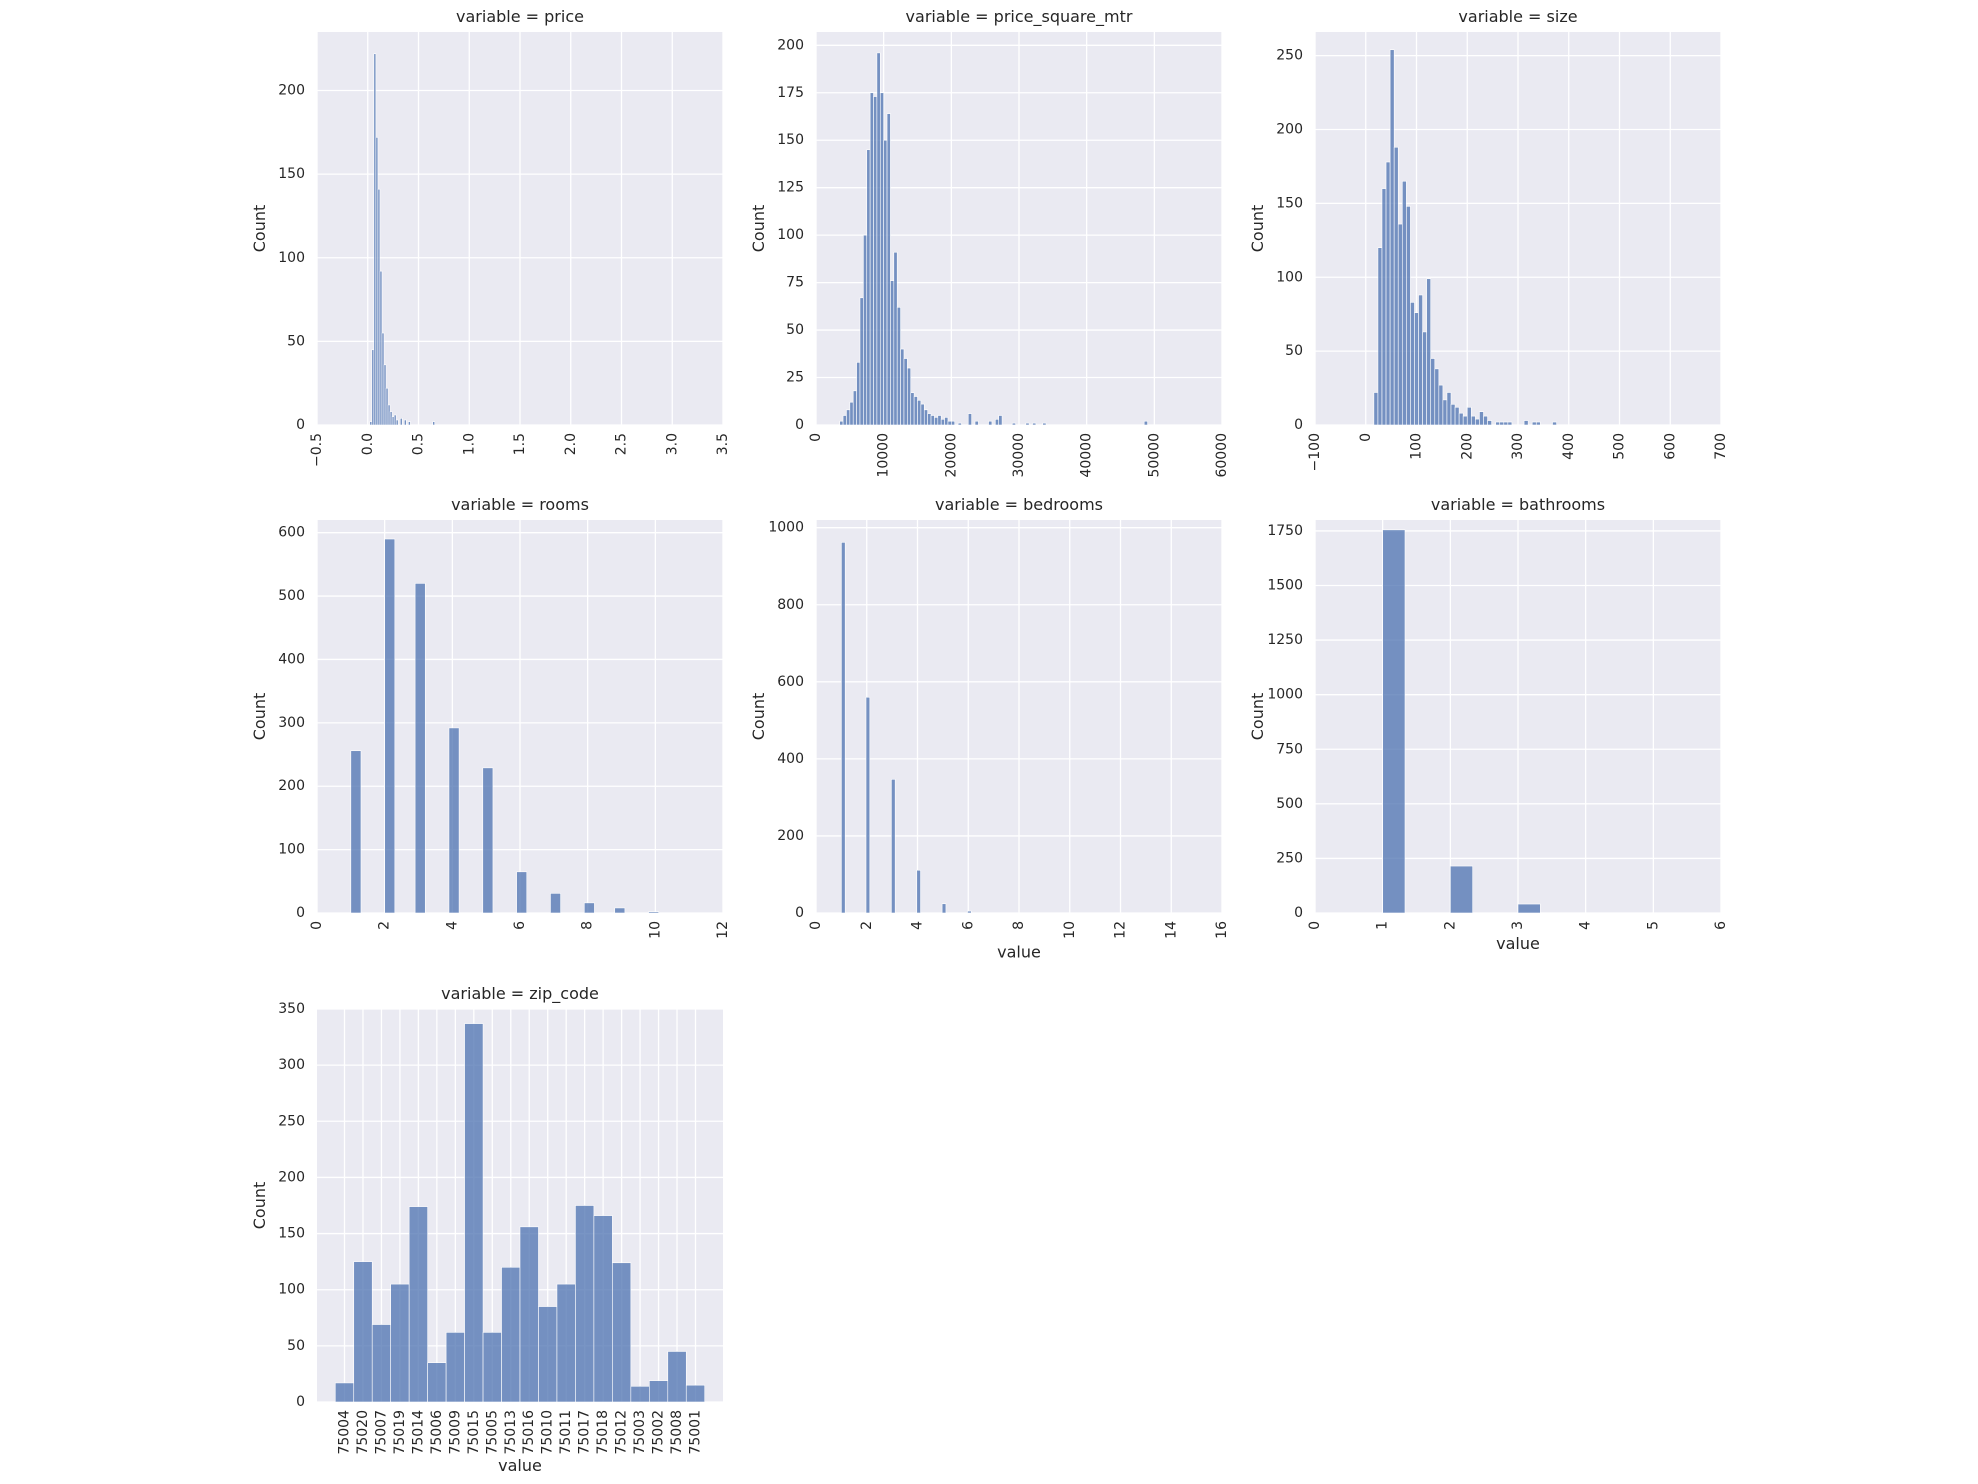 The image size is (1978, 1484). I want to click on x-tick-label: 0, so click(816, 437).